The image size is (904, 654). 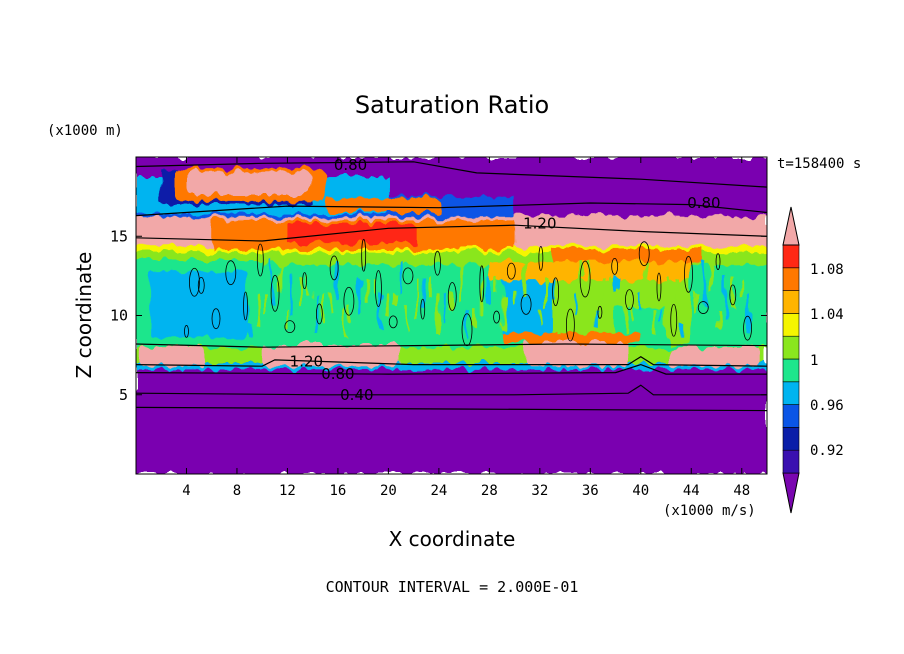 I want to click on x-tick-label: 24, so click(x=438, y=491).